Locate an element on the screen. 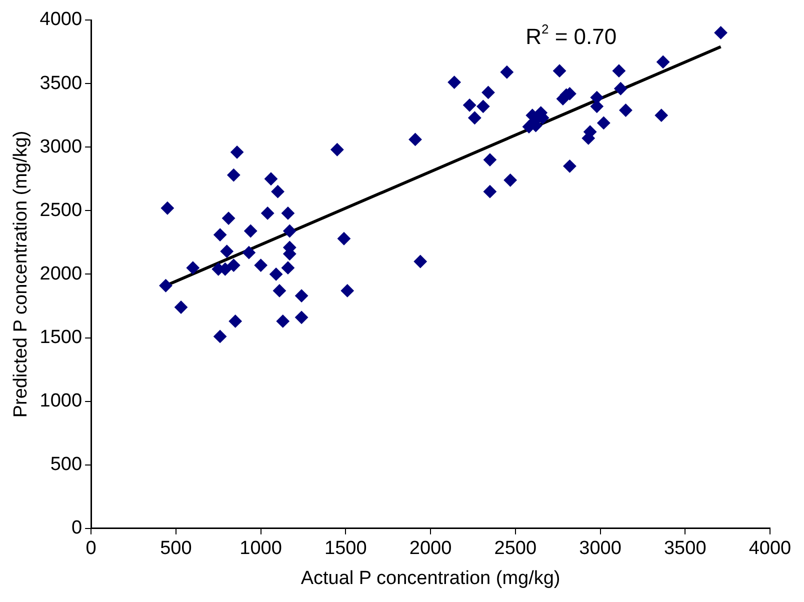  y-tick-label: 0 is located at coordinates (76, 528).